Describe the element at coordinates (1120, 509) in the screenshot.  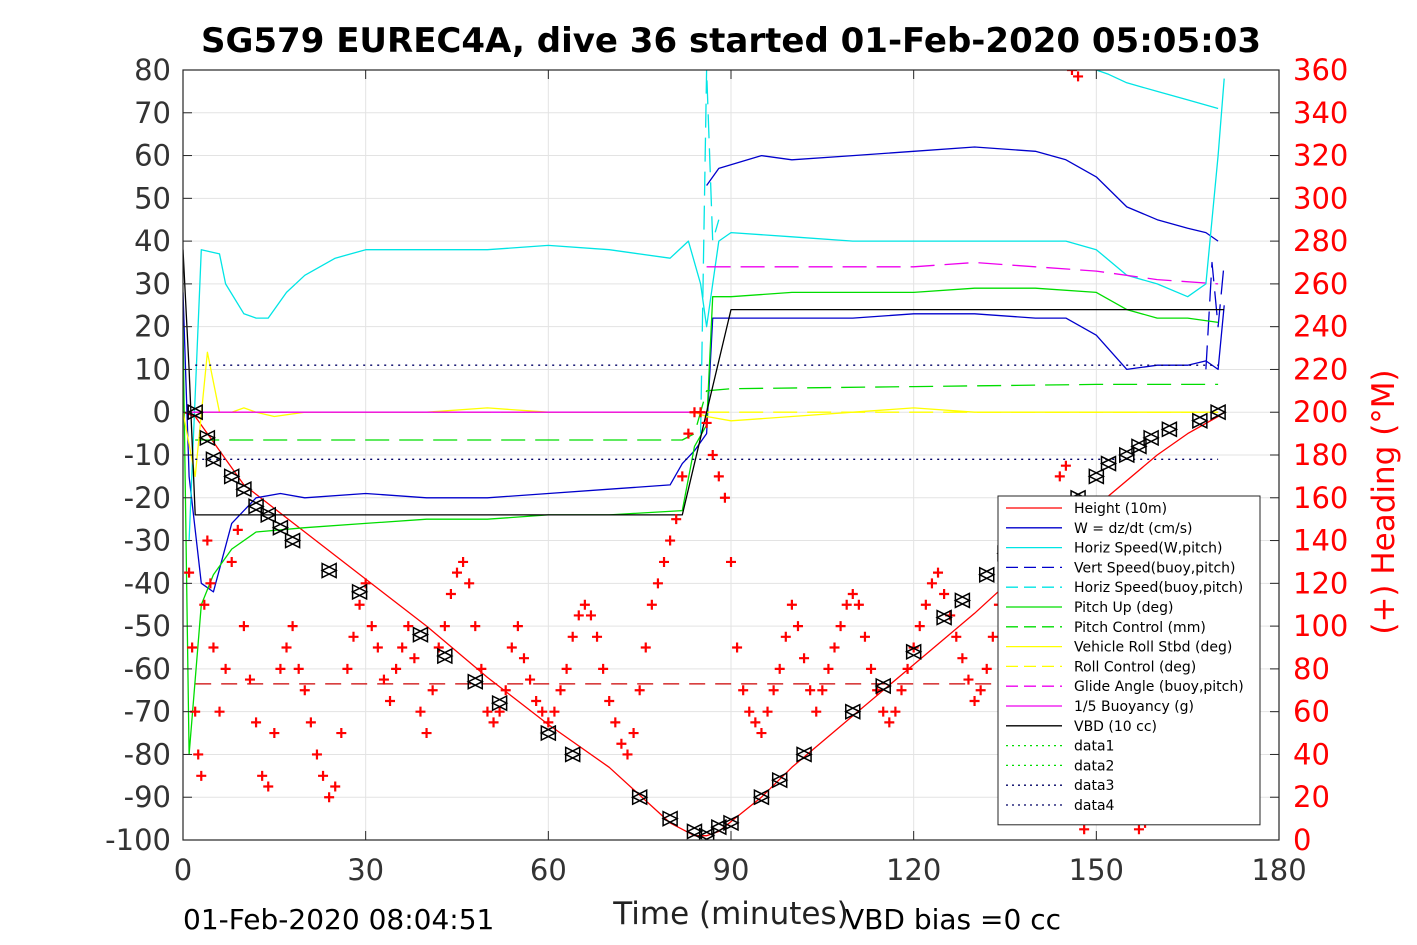
I see `legend-entry: Height (10m)` at that location.